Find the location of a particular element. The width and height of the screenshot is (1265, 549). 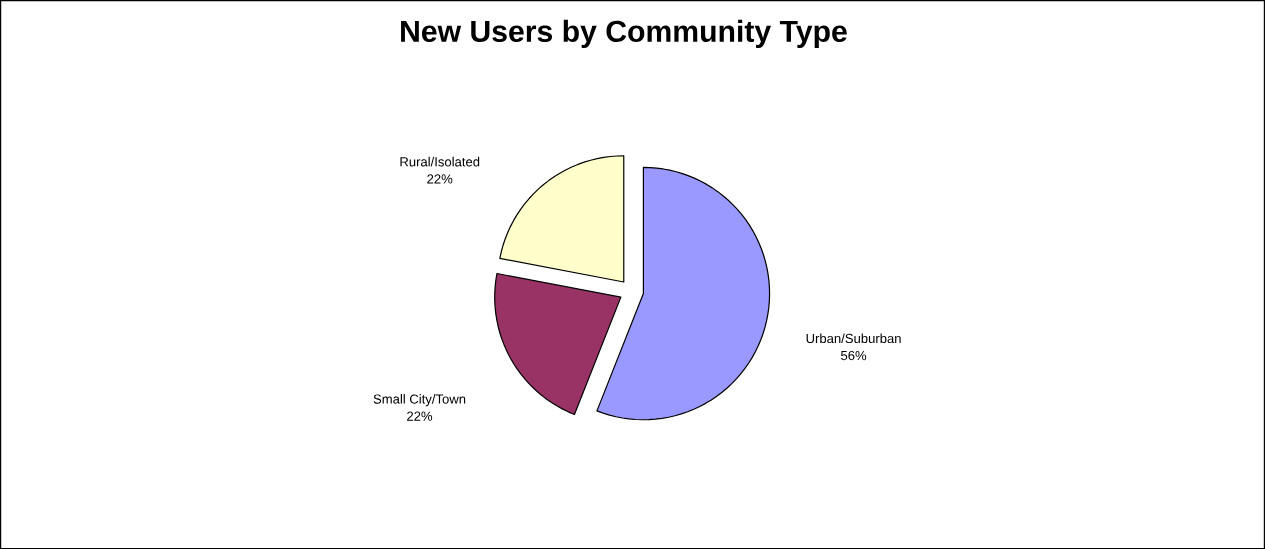

slice-label: Urban/Suburban is located at coordinates (853, 338).